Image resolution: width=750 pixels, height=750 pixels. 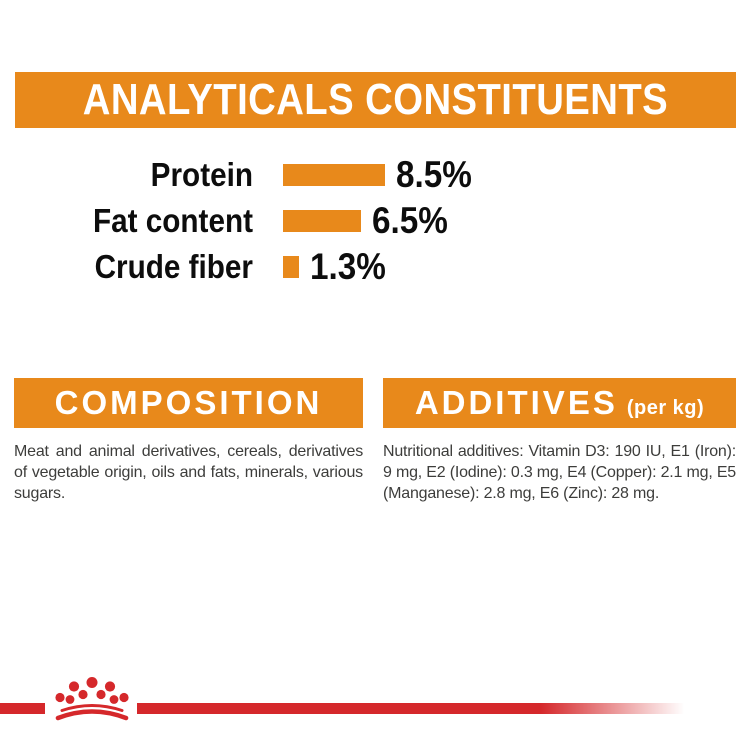 I want to click on chart-row: Fat content 6.5%, so click(x=375, y=221).